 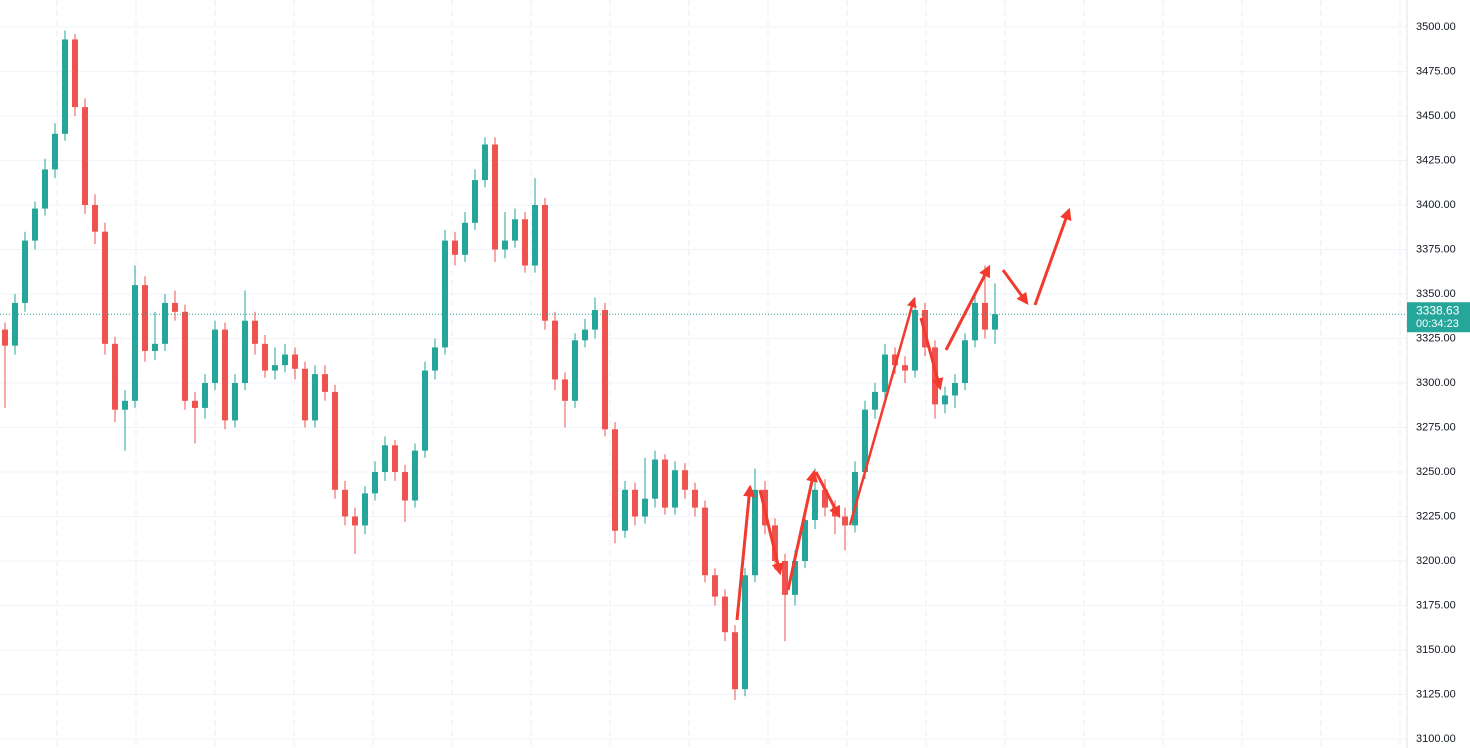 I want to click on y-tick-label: 3275.00, so click(x=1436, y=427).